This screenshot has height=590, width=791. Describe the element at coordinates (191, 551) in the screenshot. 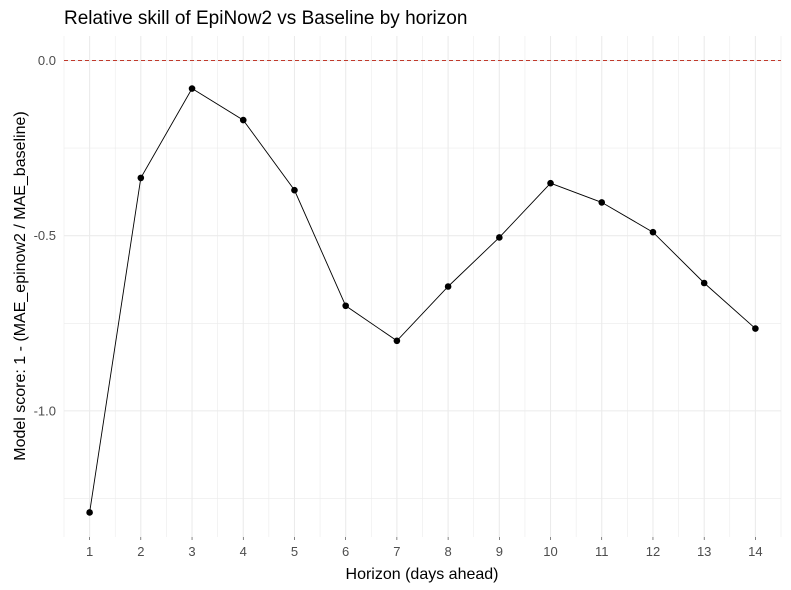

I see `x-tick-label: 3` at that location.